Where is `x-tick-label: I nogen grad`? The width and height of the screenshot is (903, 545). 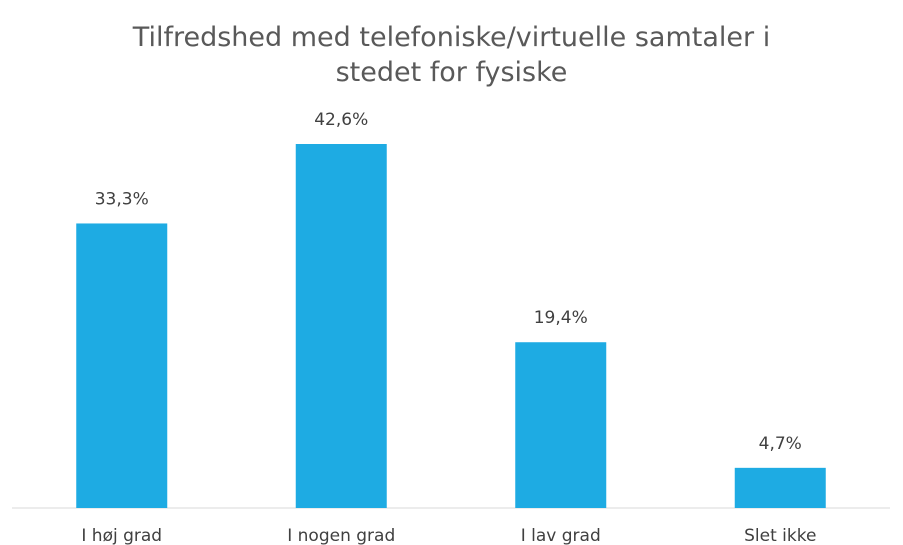
x-tick-label: I nogen grad is located at coordinates (341, 535).